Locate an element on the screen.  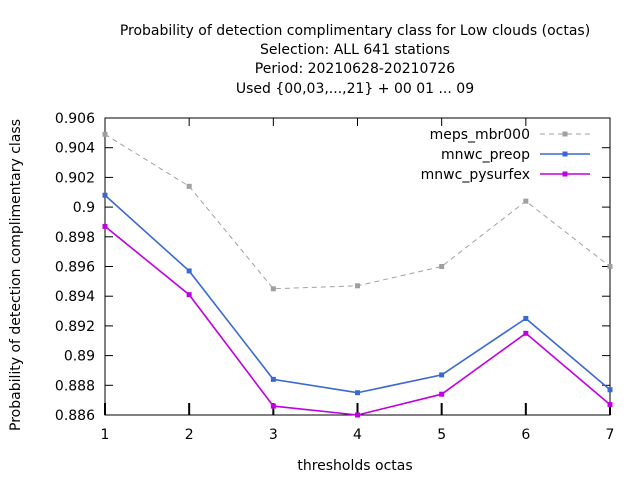
x-axis-label: thresholds octas is located at coordinates (354, 466).